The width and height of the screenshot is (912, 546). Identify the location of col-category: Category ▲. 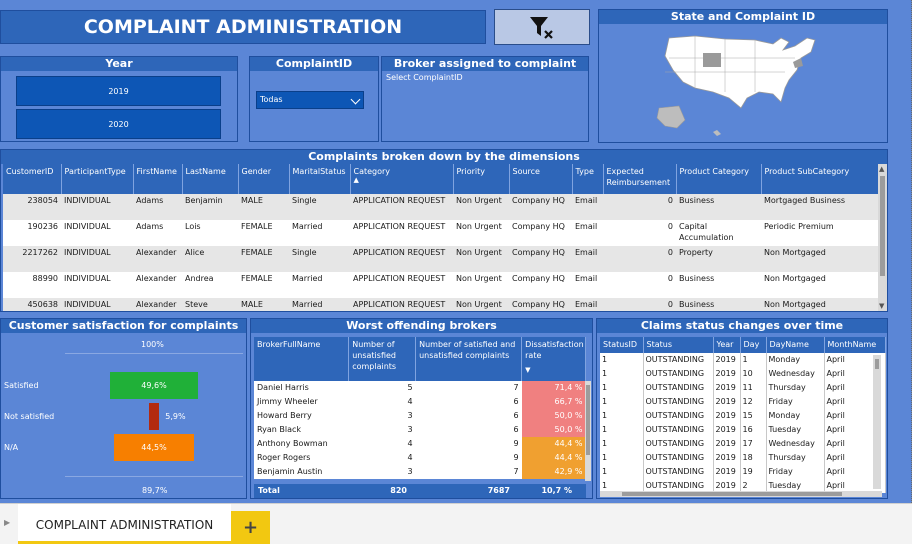
(402, 179).